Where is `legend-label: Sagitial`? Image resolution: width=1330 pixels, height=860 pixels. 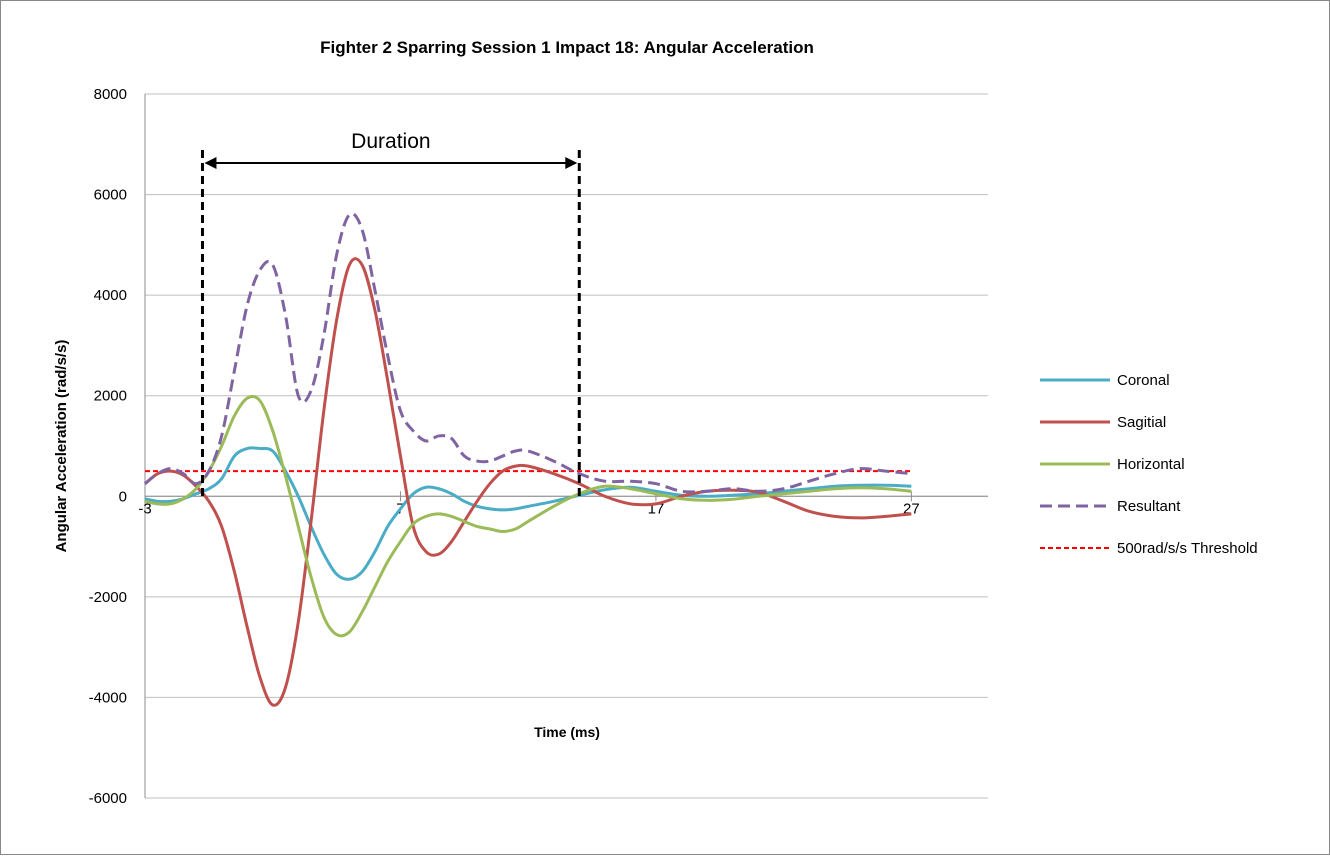
legend-label: Sagitial is located at coordinates (1141, 422).